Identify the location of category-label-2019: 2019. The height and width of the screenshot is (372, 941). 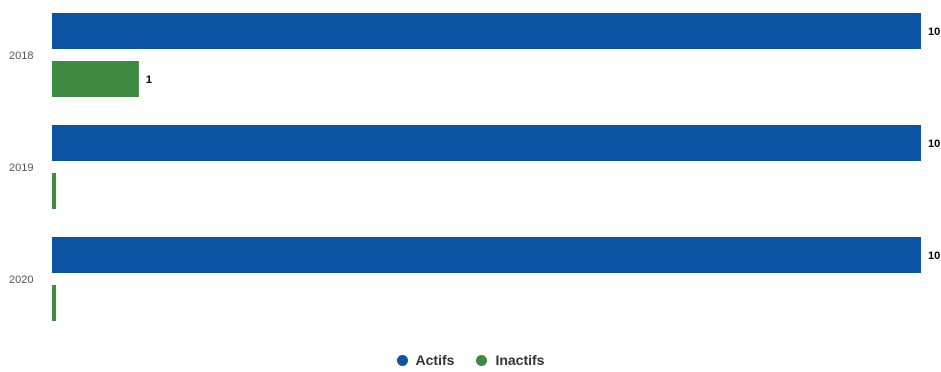
(21, 168).